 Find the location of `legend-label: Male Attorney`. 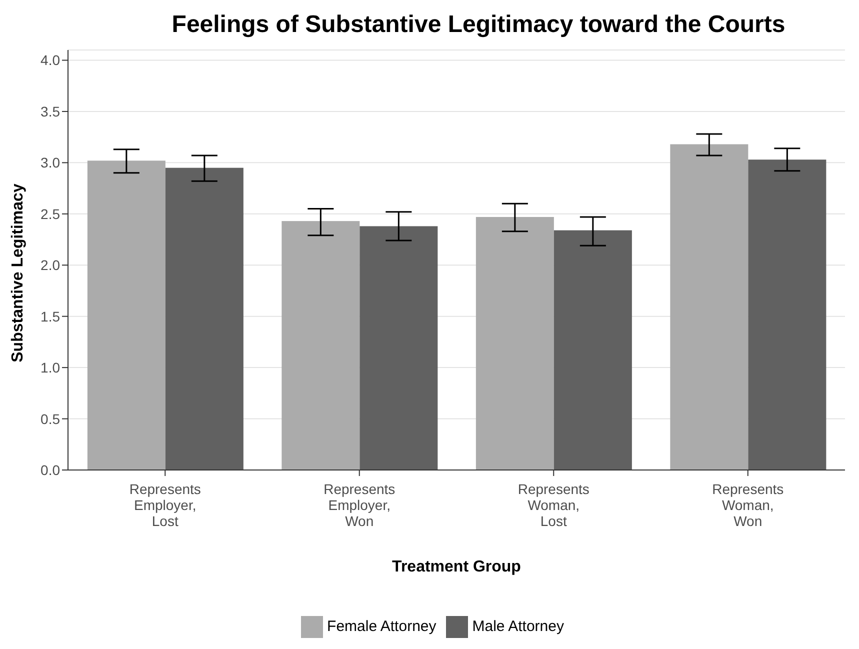

legend-label: Male Attorney is located at coordinates (518, 626).